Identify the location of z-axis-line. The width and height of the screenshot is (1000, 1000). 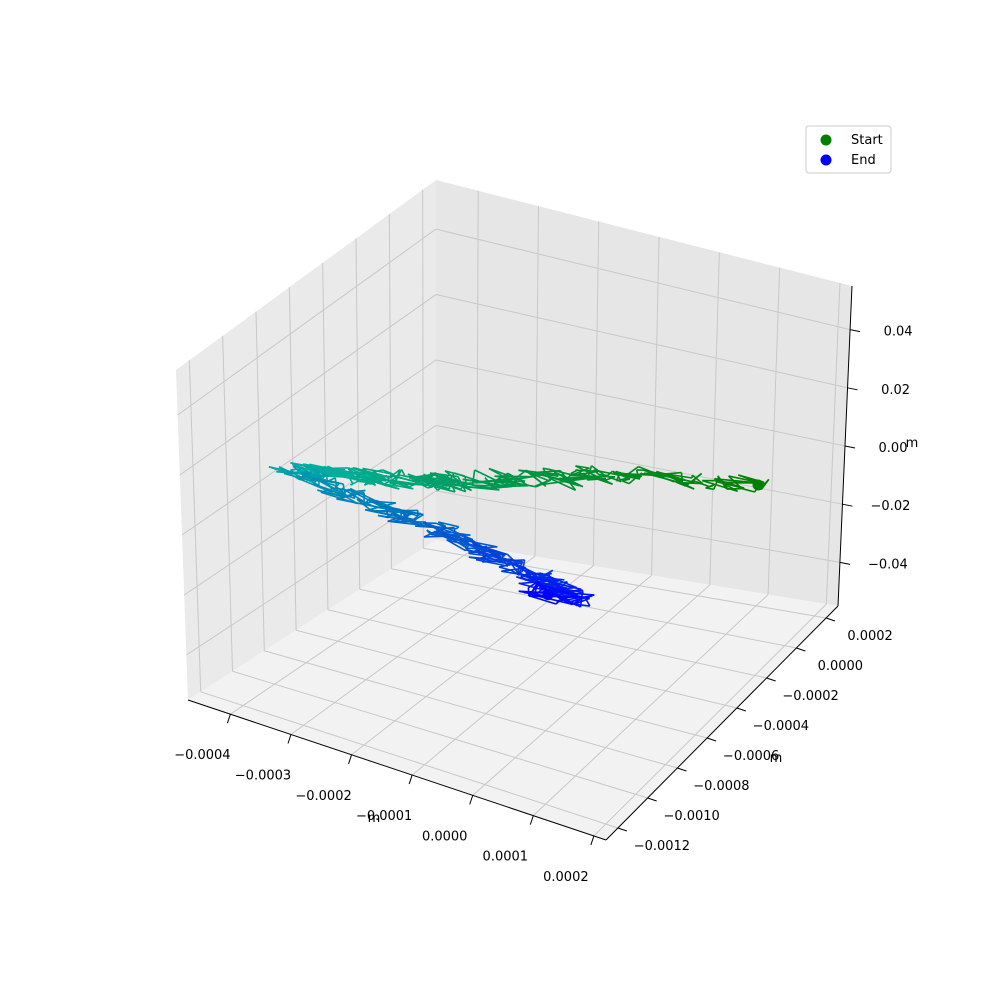
(845, 446).